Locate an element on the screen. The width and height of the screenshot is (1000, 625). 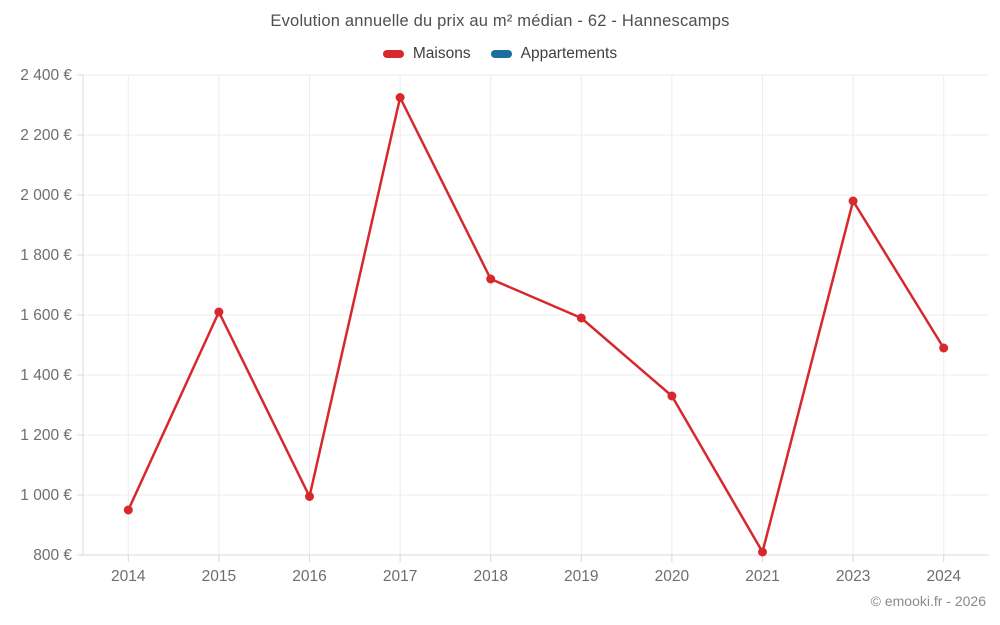
chart-legend: Maisons Appartements is located at coordinates (500, 54).